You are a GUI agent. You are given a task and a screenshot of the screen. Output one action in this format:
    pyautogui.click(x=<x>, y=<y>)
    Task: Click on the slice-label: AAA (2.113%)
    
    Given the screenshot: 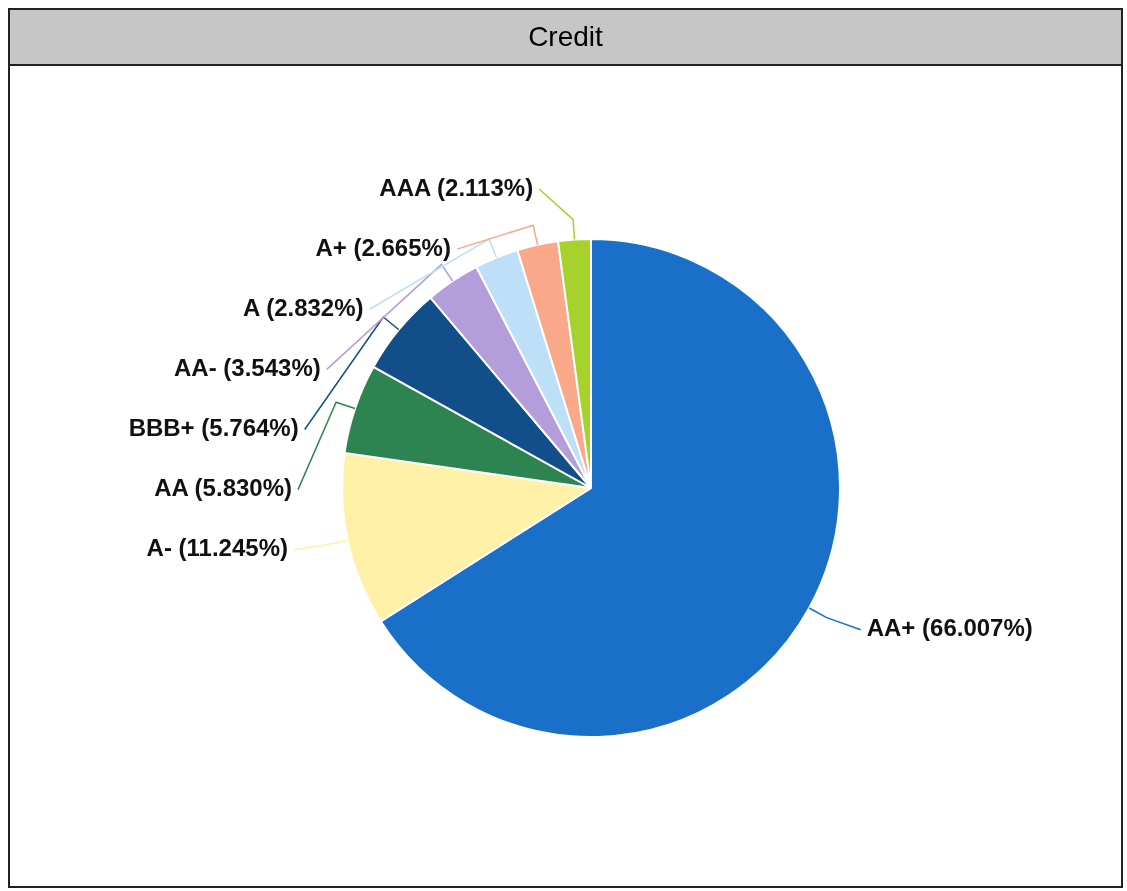 What is the action you would take?
    pyautogui.click(x=456, y=187)
    